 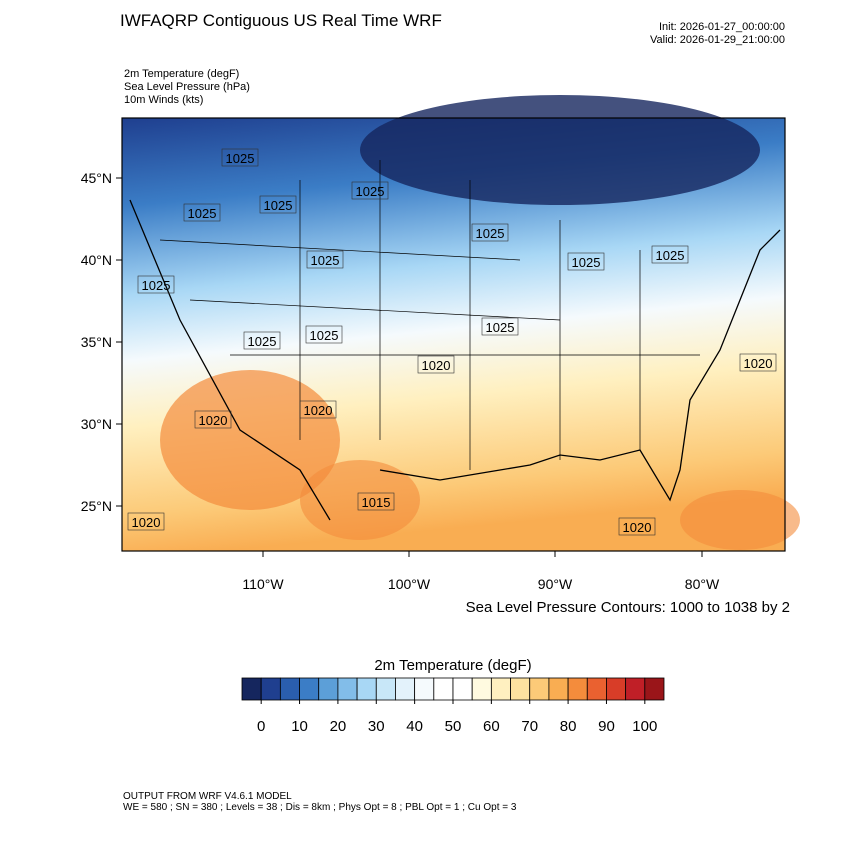 What do you see at coordinates (96, 178) in the screenshot?
I see `lat-label: 45°N` at bounding box center [96, 178].